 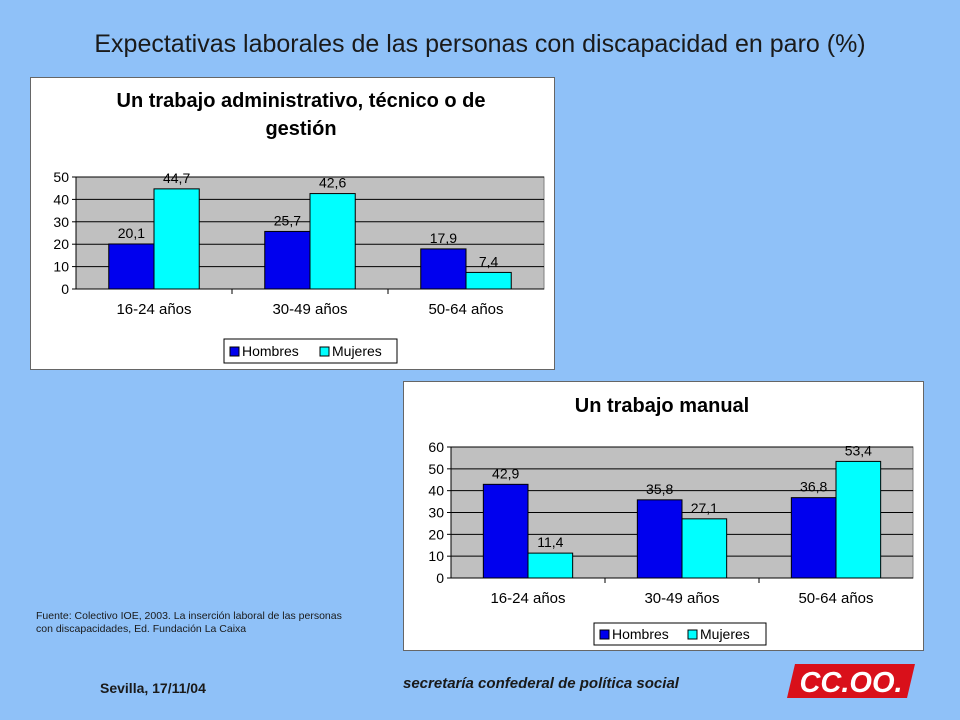 I want to click on chart2-y-tick-label: 10, so click(x=436, y=556).